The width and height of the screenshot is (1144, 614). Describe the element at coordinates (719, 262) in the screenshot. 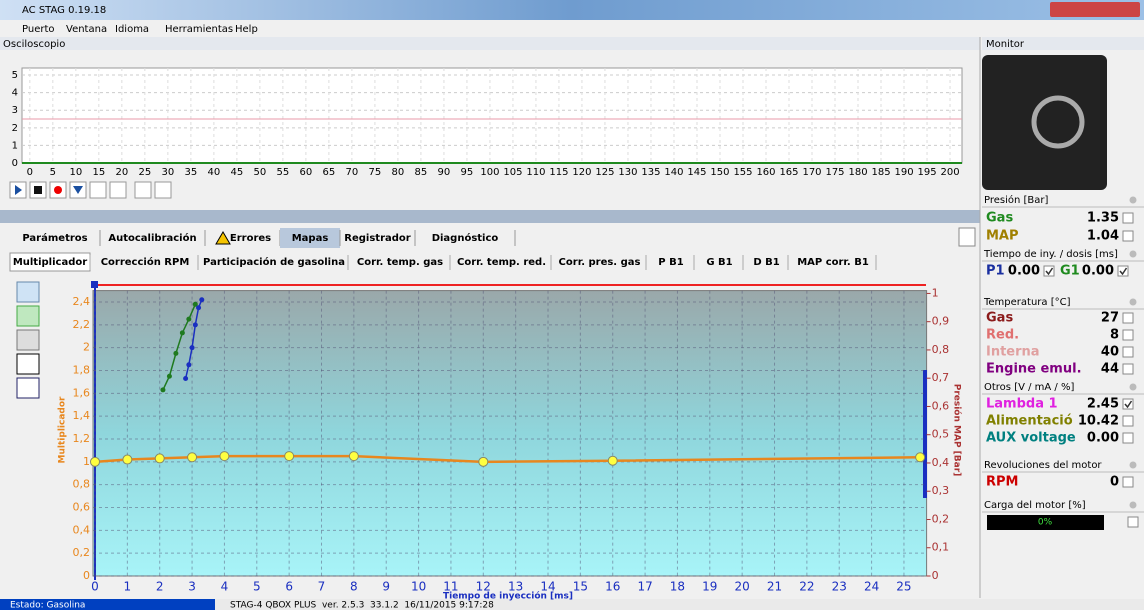

I see `subtab: G B1` at that location.